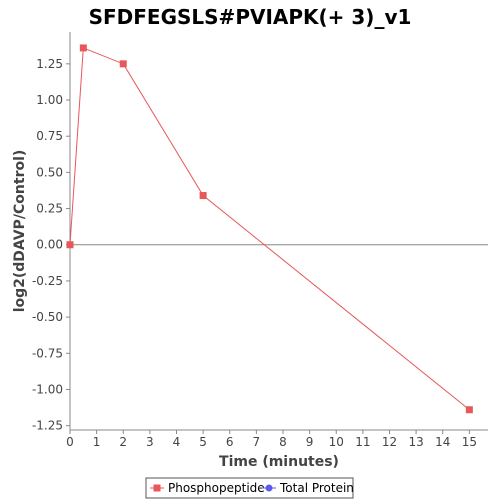 Image resolution: width=500 pixels, height=504 pixels. What do you see at coordinates (150, 442) in the screenshot?
I see `x-tick-label: 3` at bounding box center [150, 442].